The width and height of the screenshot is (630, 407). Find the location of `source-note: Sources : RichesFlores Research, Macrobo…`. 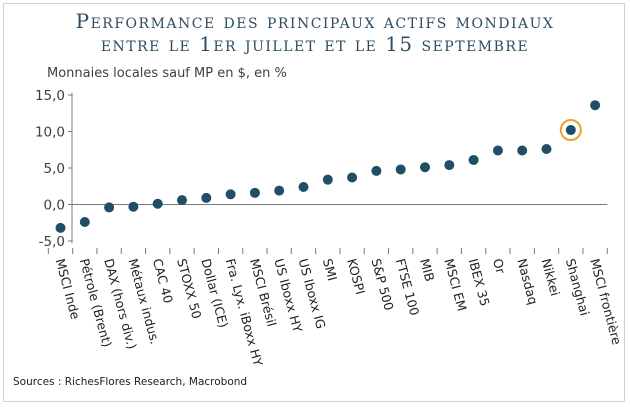

source-note: Sources : RichesFlores Research, Macrobo… is located at coordinates (130, 382).